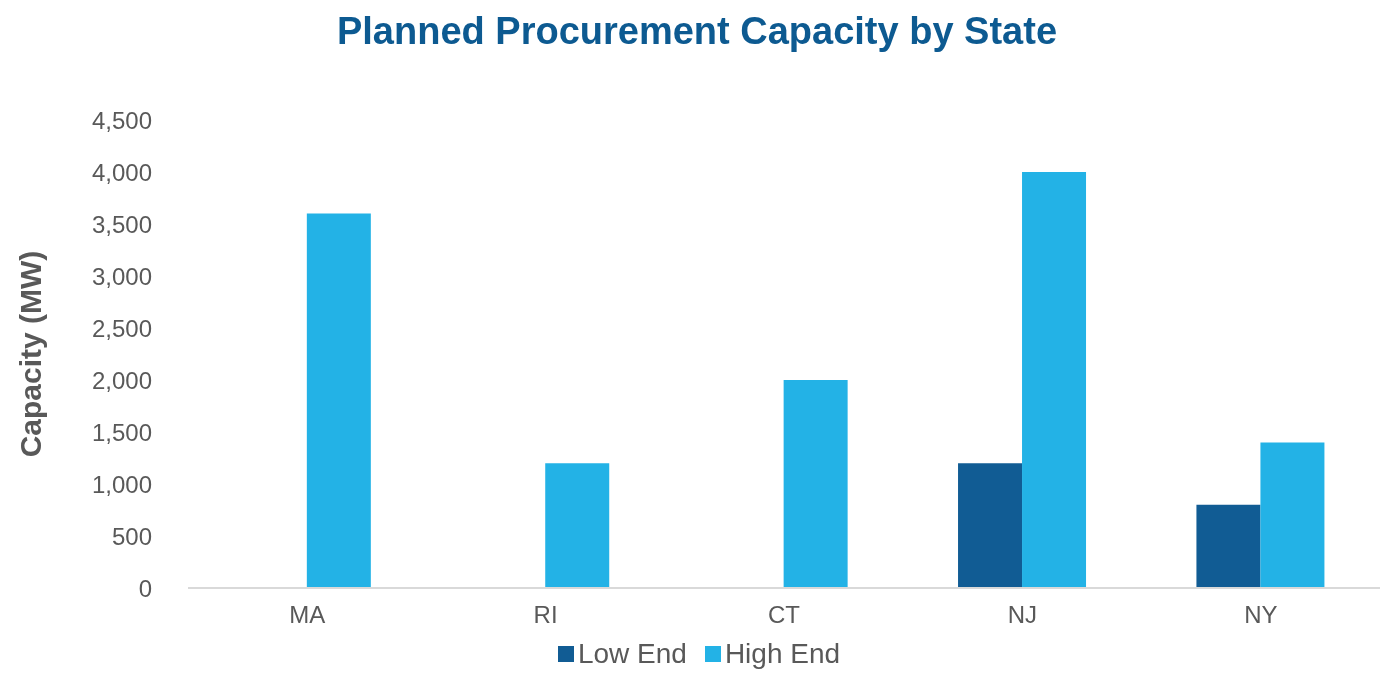  What do you see at coordinates (121, 276) in the screenshot?
I see `y-tick-label: 3,000` at bounding box center [121, 276].